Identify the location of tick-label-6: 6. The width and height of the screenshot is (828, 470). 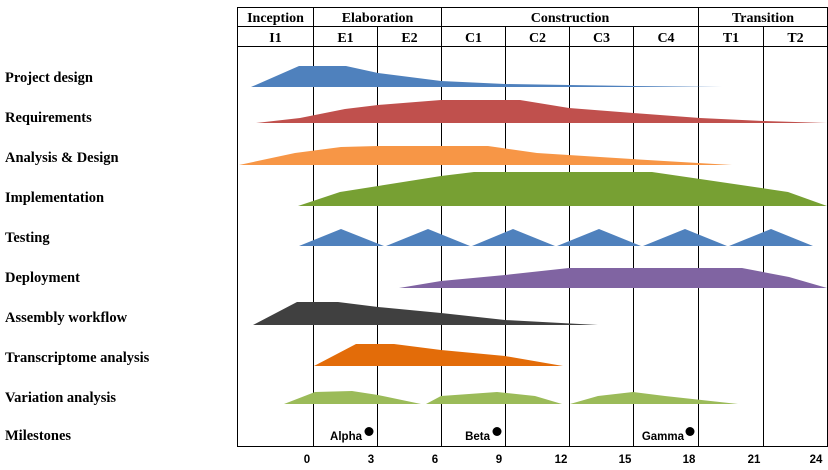
(435, 460).